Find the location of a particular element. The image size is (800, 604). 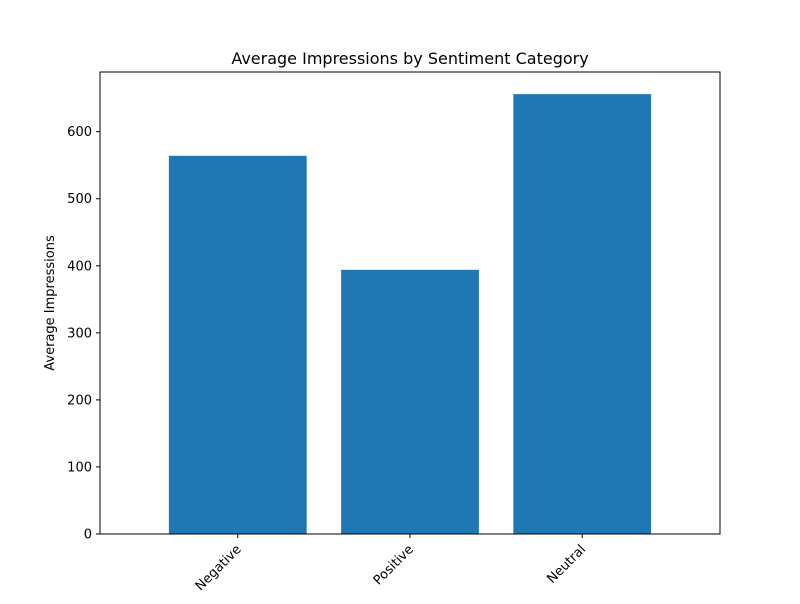

bar-positive is located at coordinates (410, 401).